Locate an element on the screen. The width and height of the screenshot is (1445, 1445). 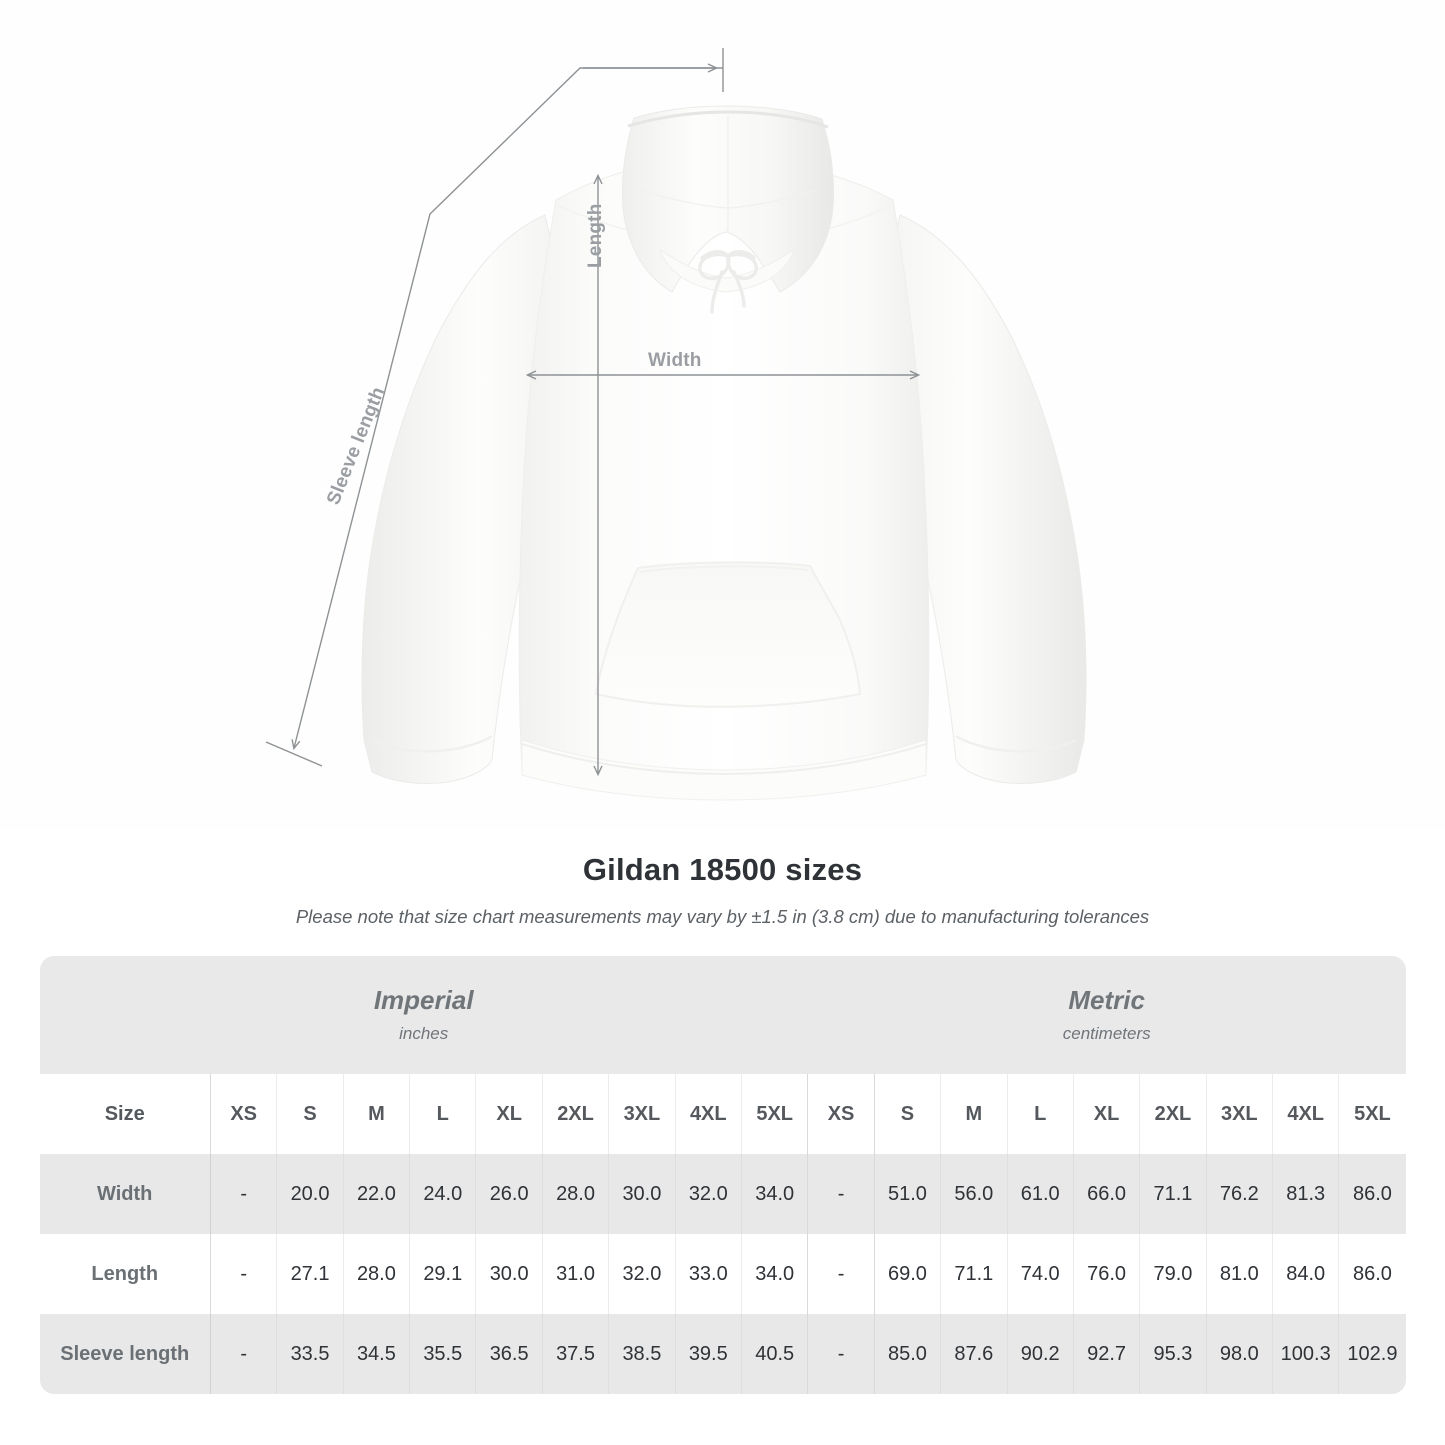
cell-imperial-sleeve-length-xl: 36.5 is located at coordinates (509, 1354).